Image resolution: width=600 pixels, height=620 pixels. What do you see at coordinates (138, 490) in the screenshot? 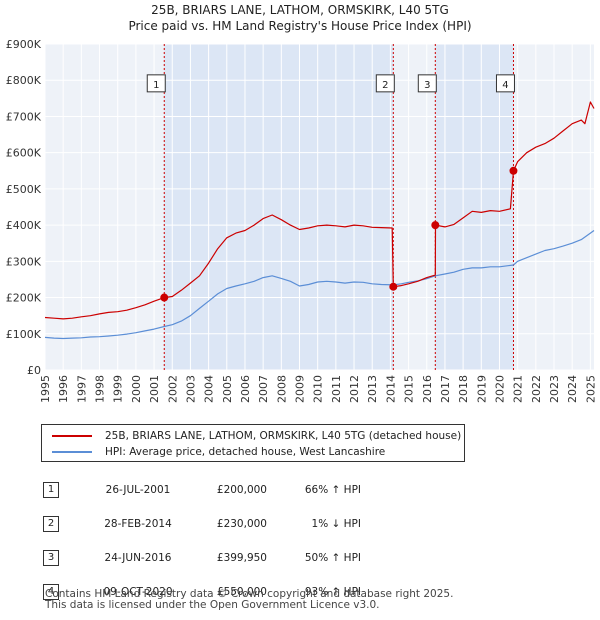
I see `sale-date: 26-JUL-2001` at bounding box center [138, 490].